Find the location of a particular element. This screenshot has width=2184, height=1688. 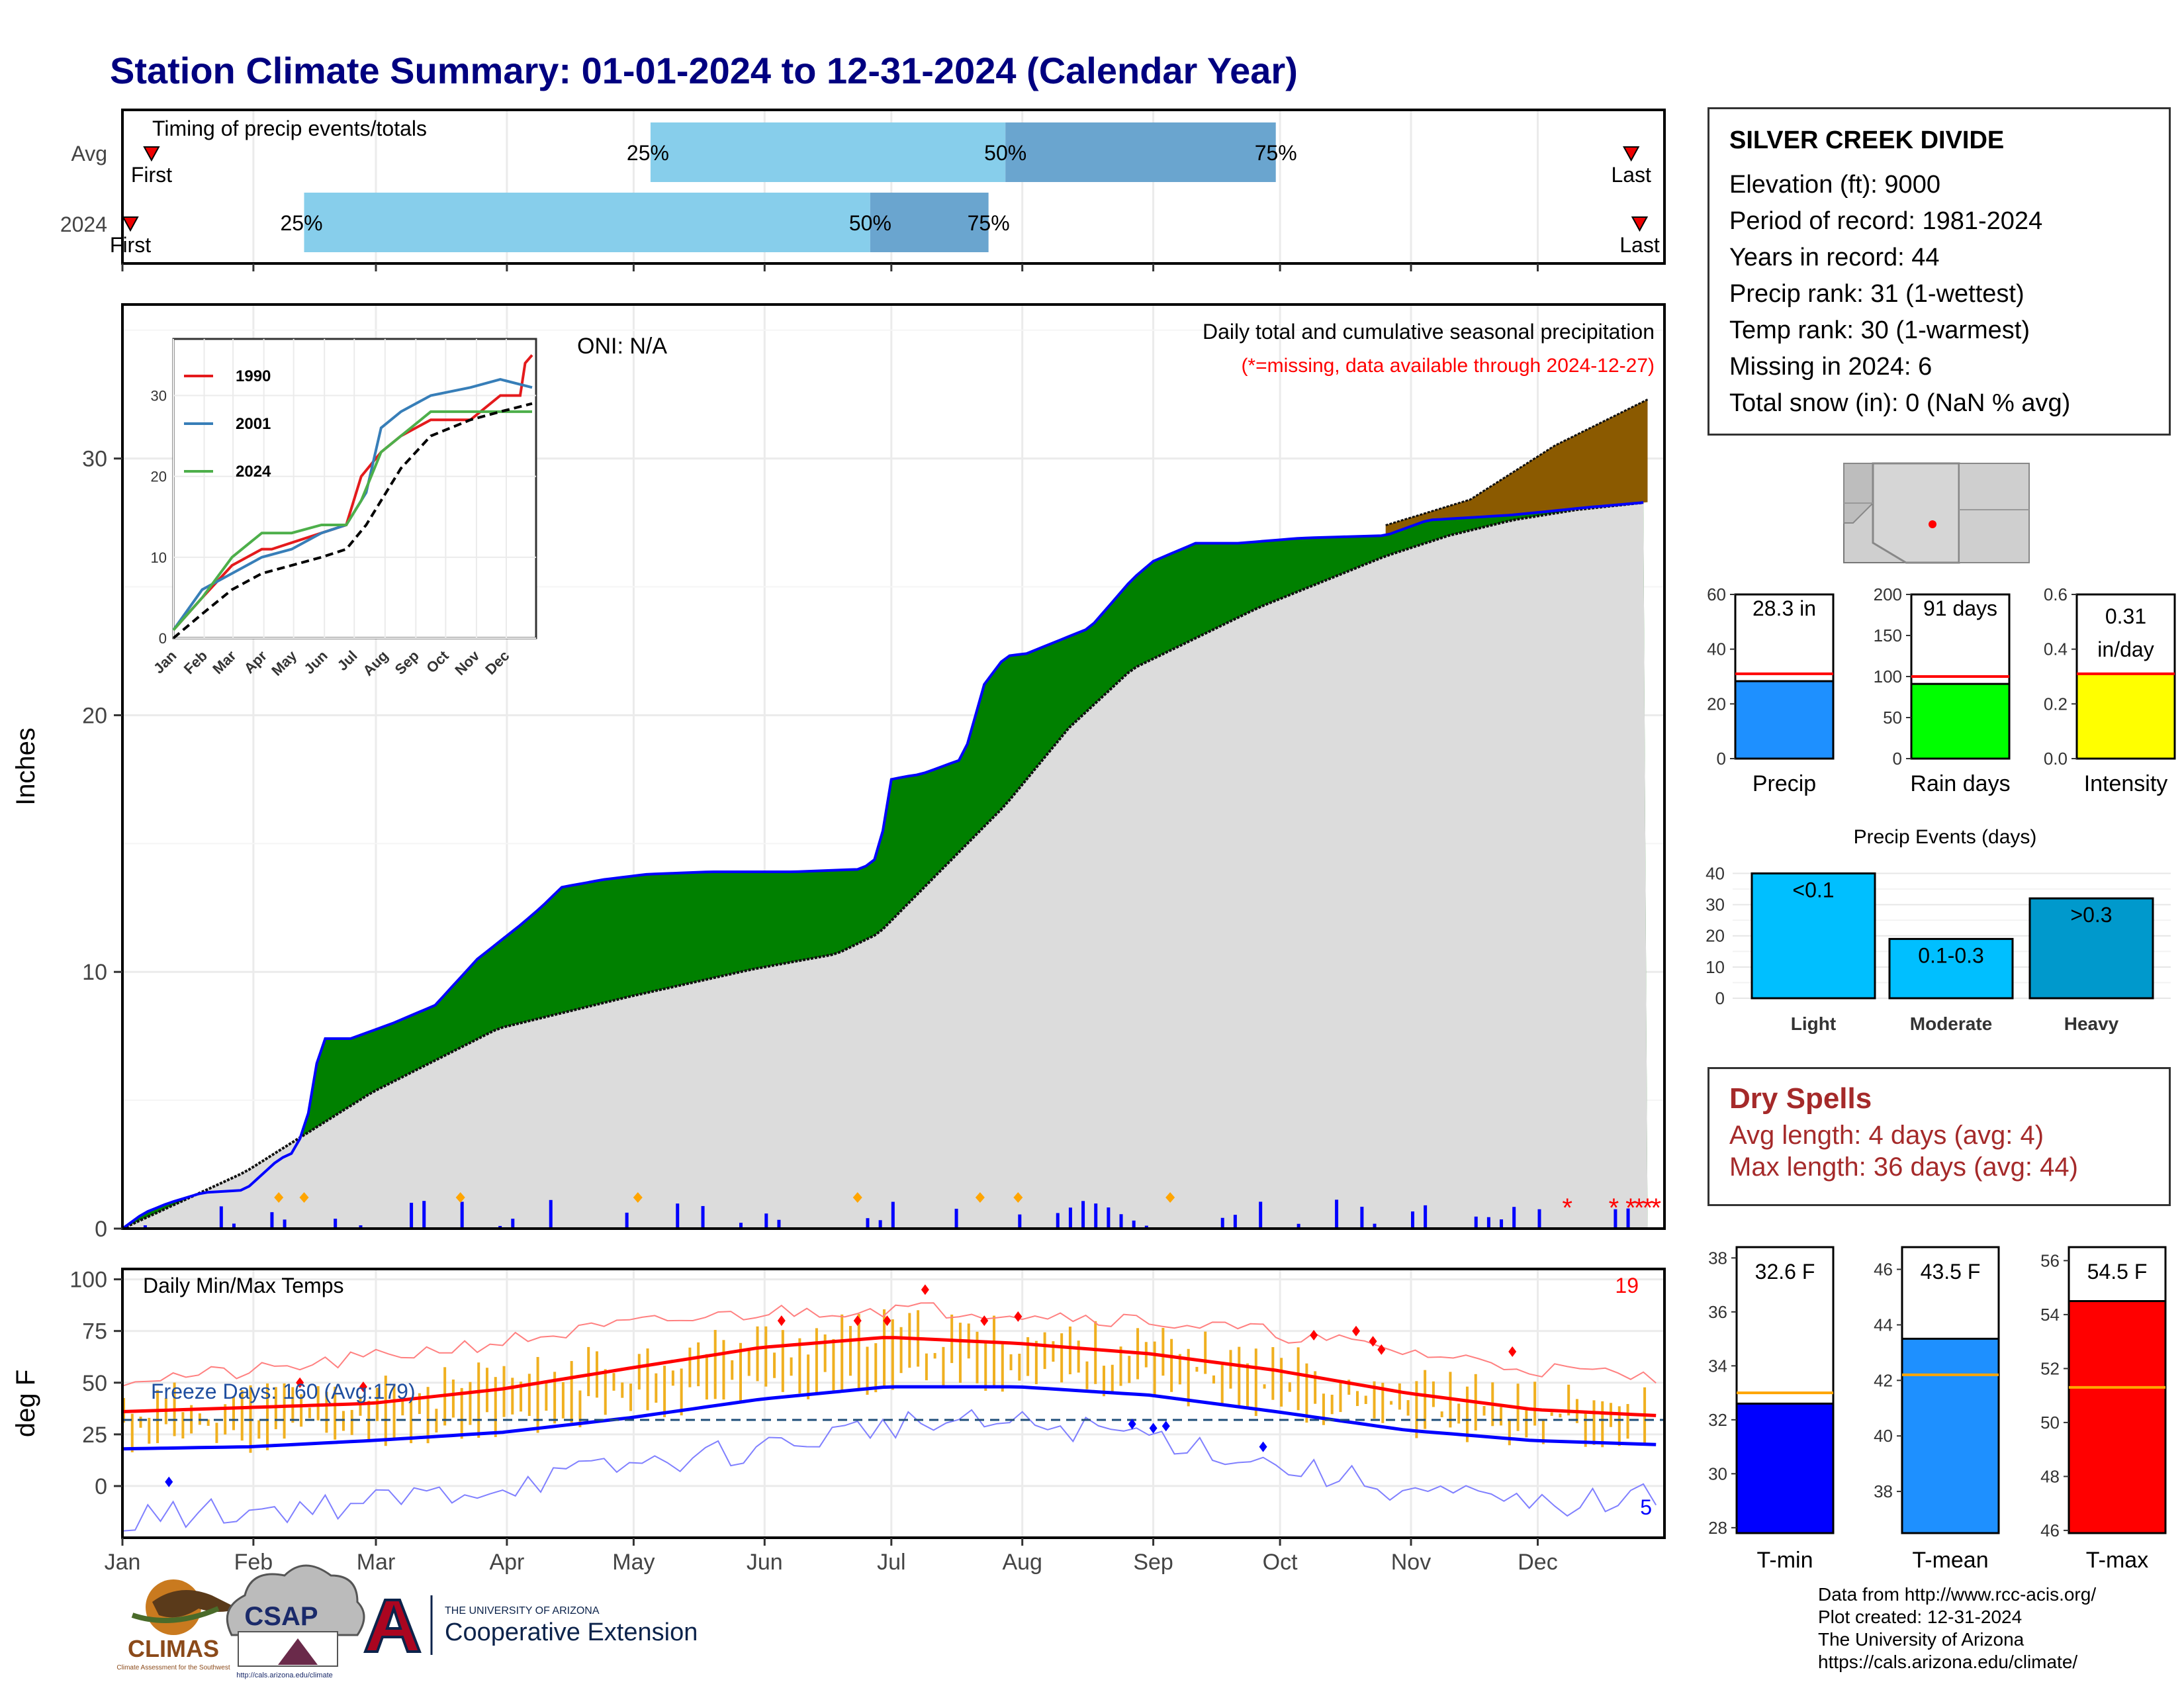

last-event-marker is located at coordinates (1632, 154).